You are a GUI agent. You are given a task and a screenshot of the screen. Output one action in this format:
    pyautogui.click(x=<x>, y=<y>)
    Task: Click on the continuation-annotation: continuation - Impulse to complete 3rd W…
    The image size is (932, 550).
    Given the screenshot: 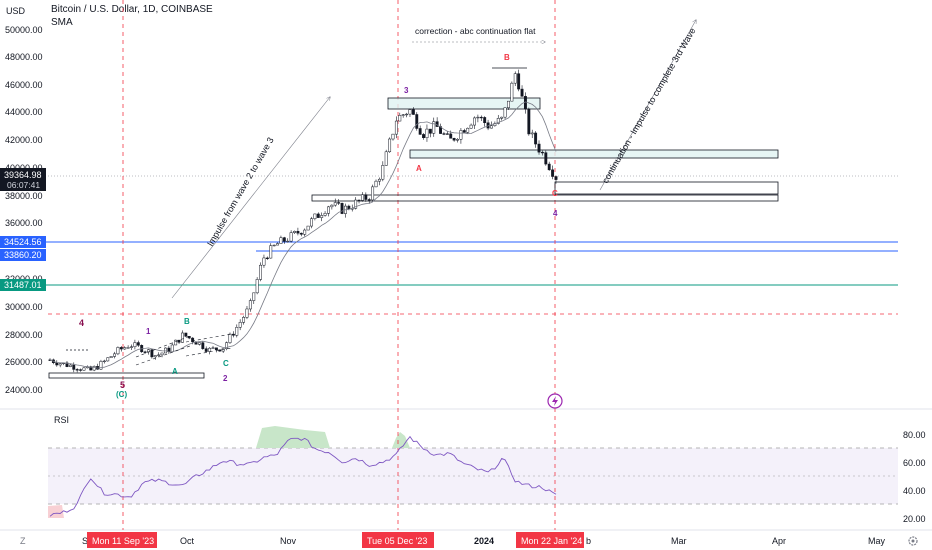 What is the action you would take?
    pyautogui.click(x=649, y=105)
    